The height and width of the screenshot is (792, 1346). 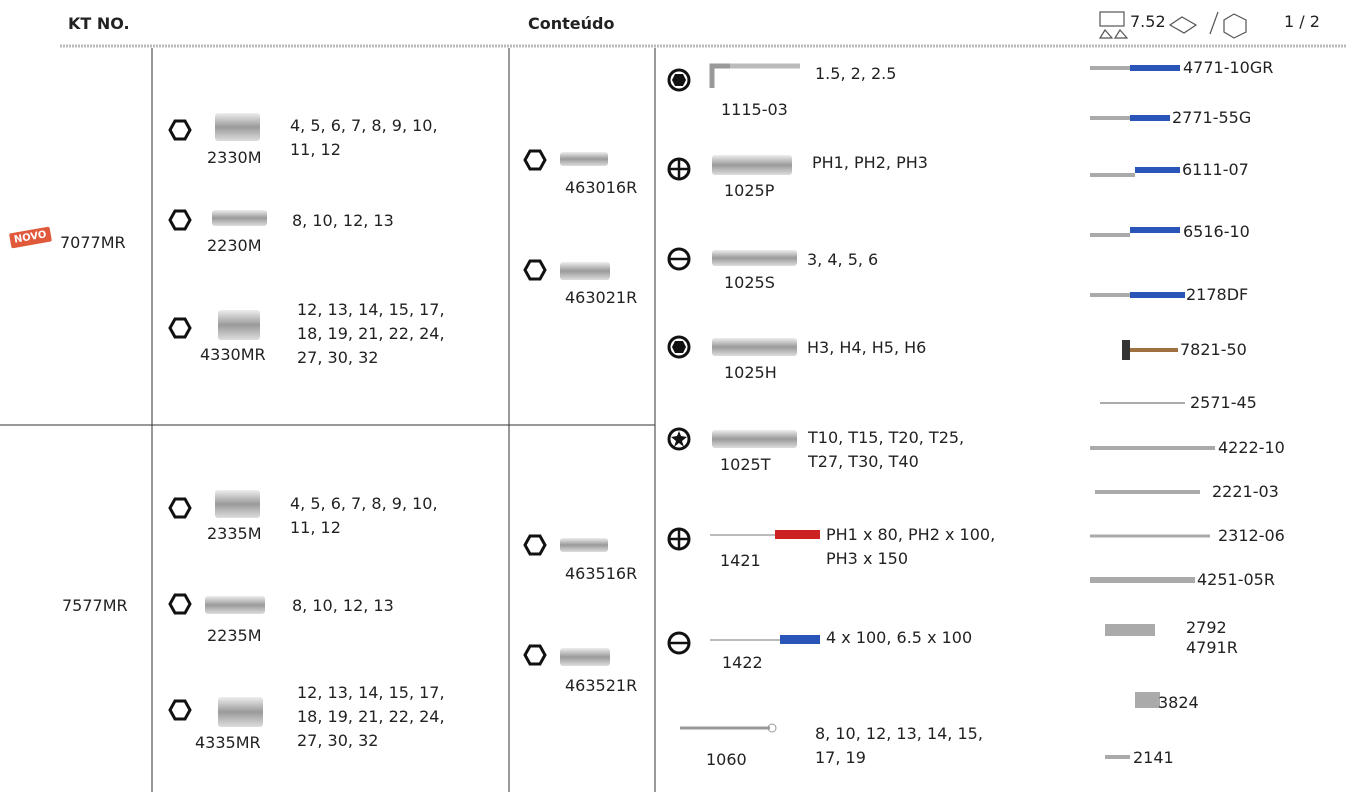 I want to click on part-code: 2335M, so click(x=234, y=533).